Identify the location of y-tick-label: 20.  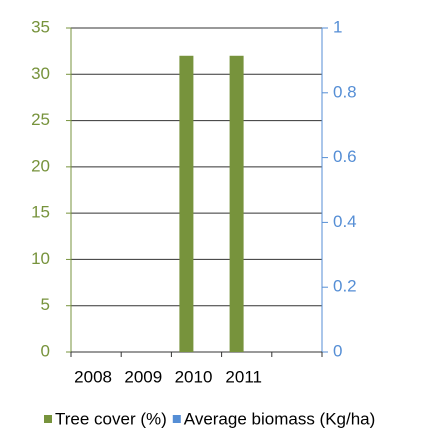
(40, 165).